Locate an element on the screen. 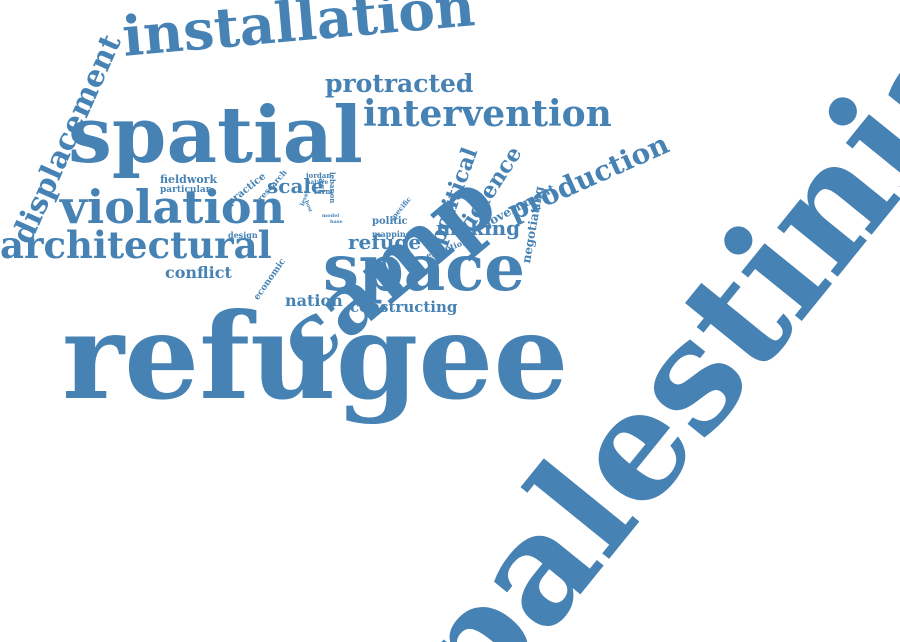 This screenshot has width=900, height=642. word-mapping: mapping is located at coordinates (392, 234).